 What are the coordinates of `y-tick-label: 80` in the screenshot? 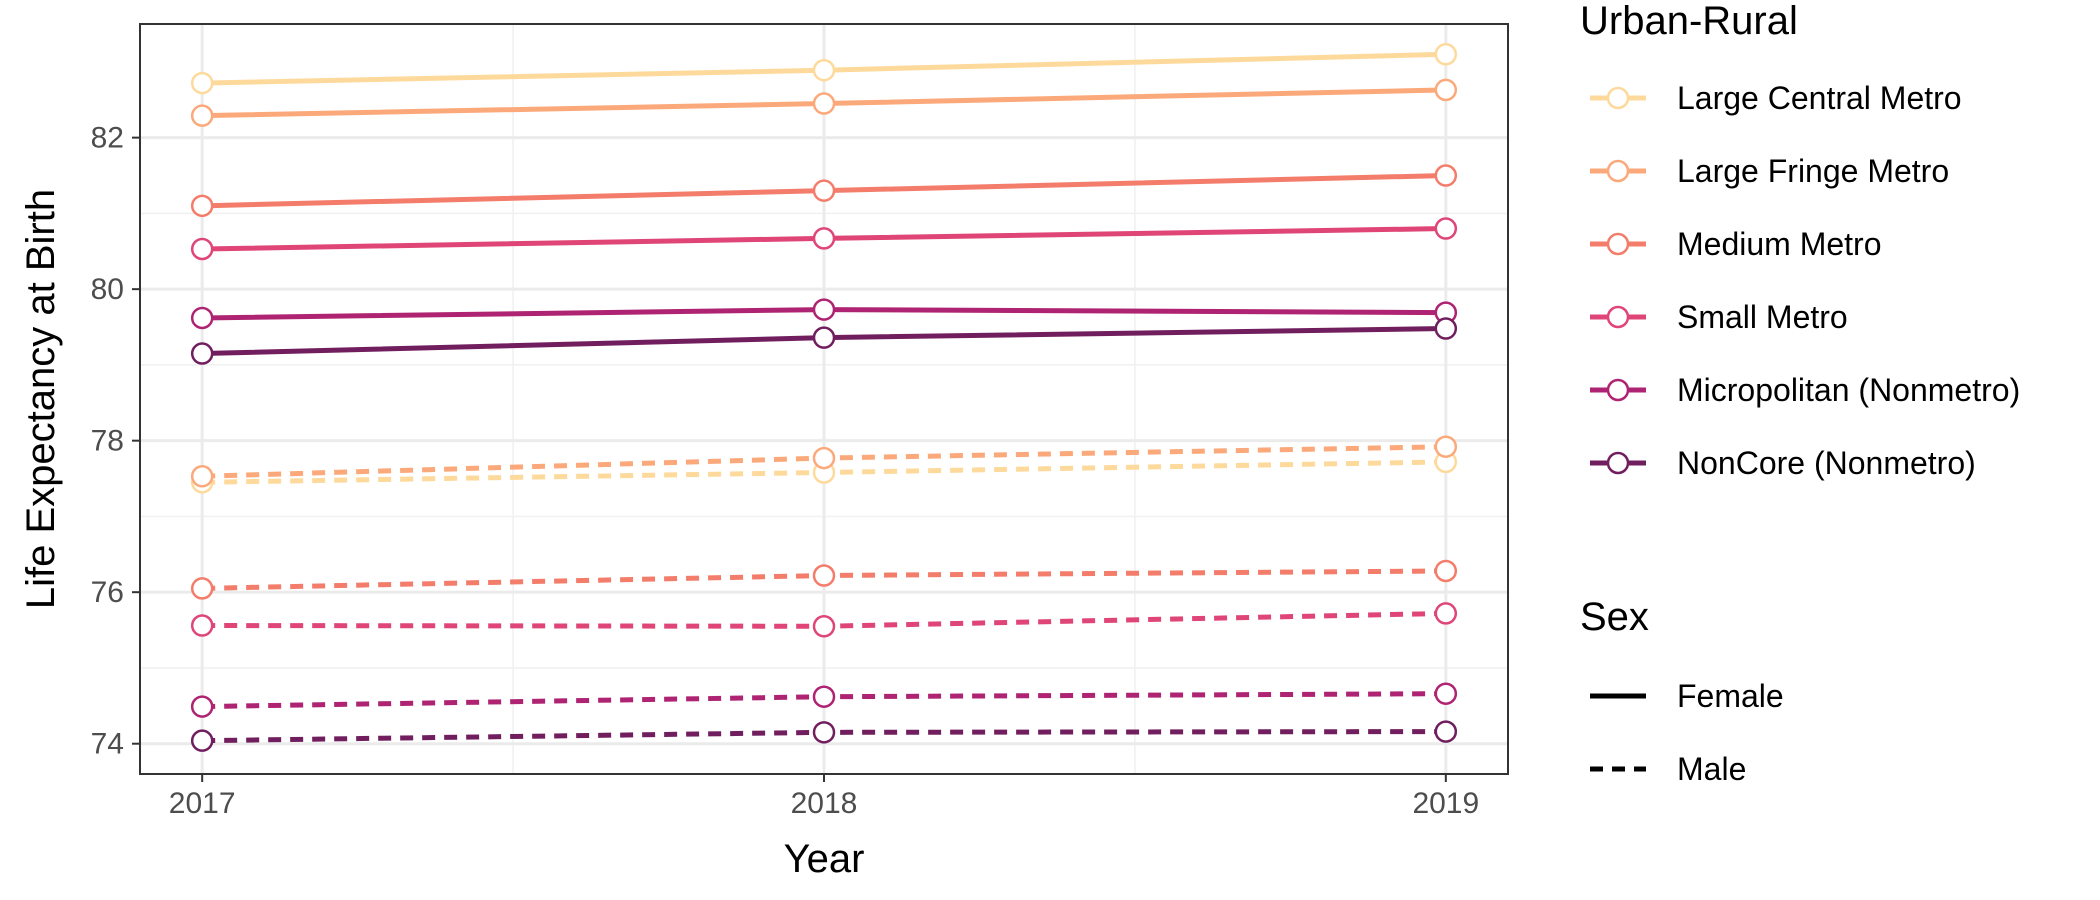 It's located at (107, 289).